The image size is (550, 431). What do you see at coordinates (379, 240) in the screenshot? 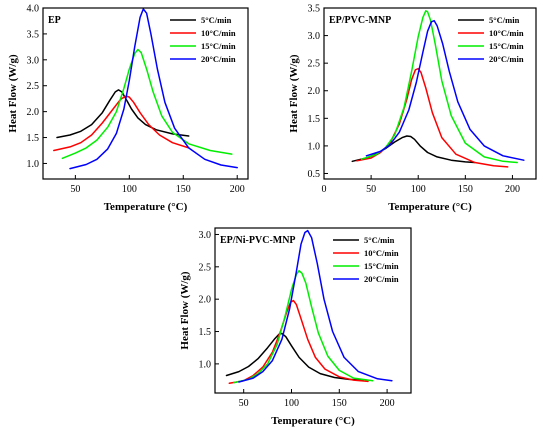
I see `ep-ni-pvc-mnp-legend-label-1: 5°C/min` at bounding box center [379, 240].